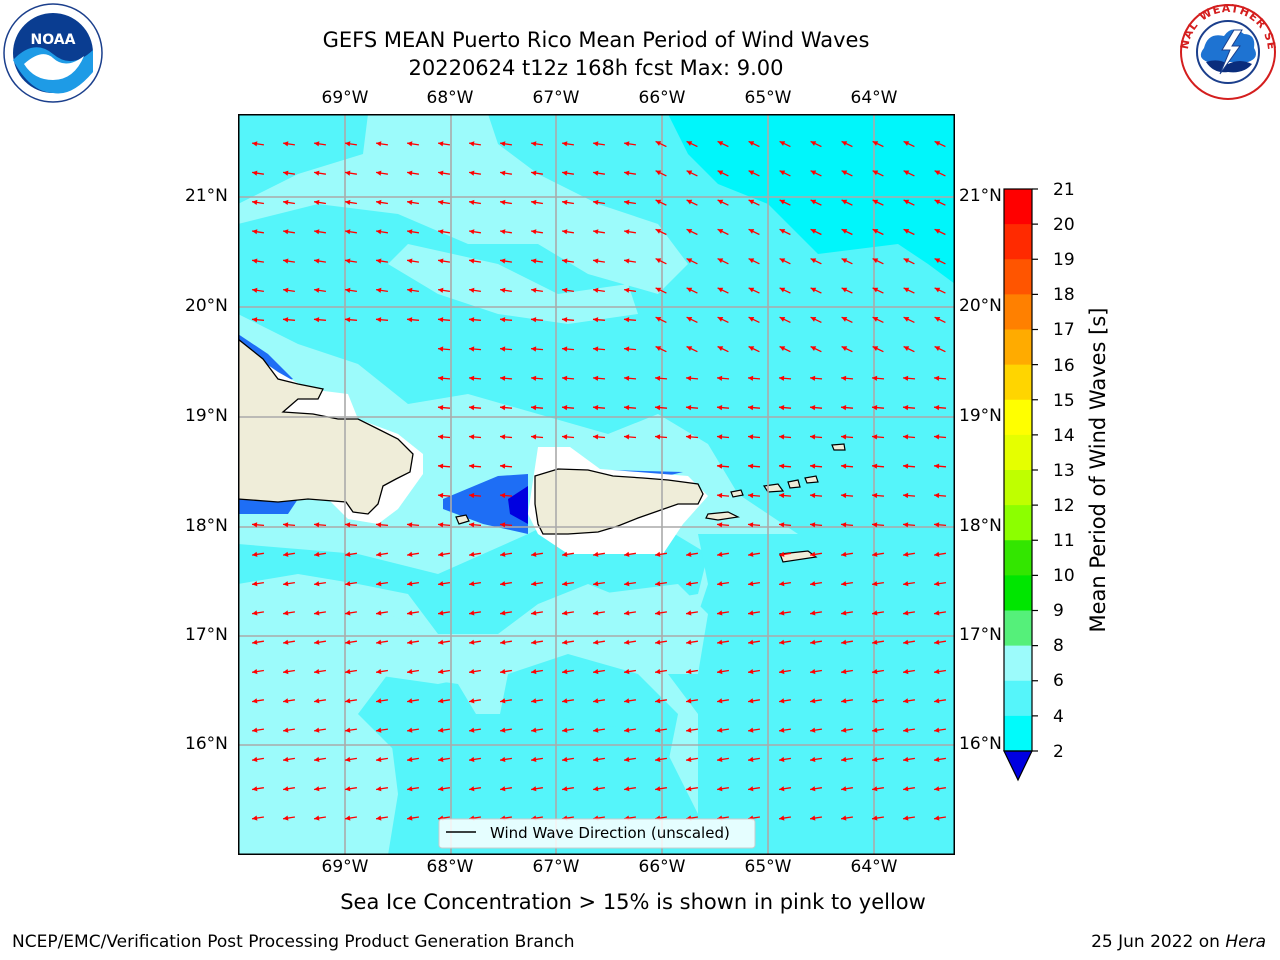 The image size is (1280, 960). Describe the element at coordinates (1158, 942) in the screenshot. I see `footer-date-text: 25 Jun 2022 on` at that location.